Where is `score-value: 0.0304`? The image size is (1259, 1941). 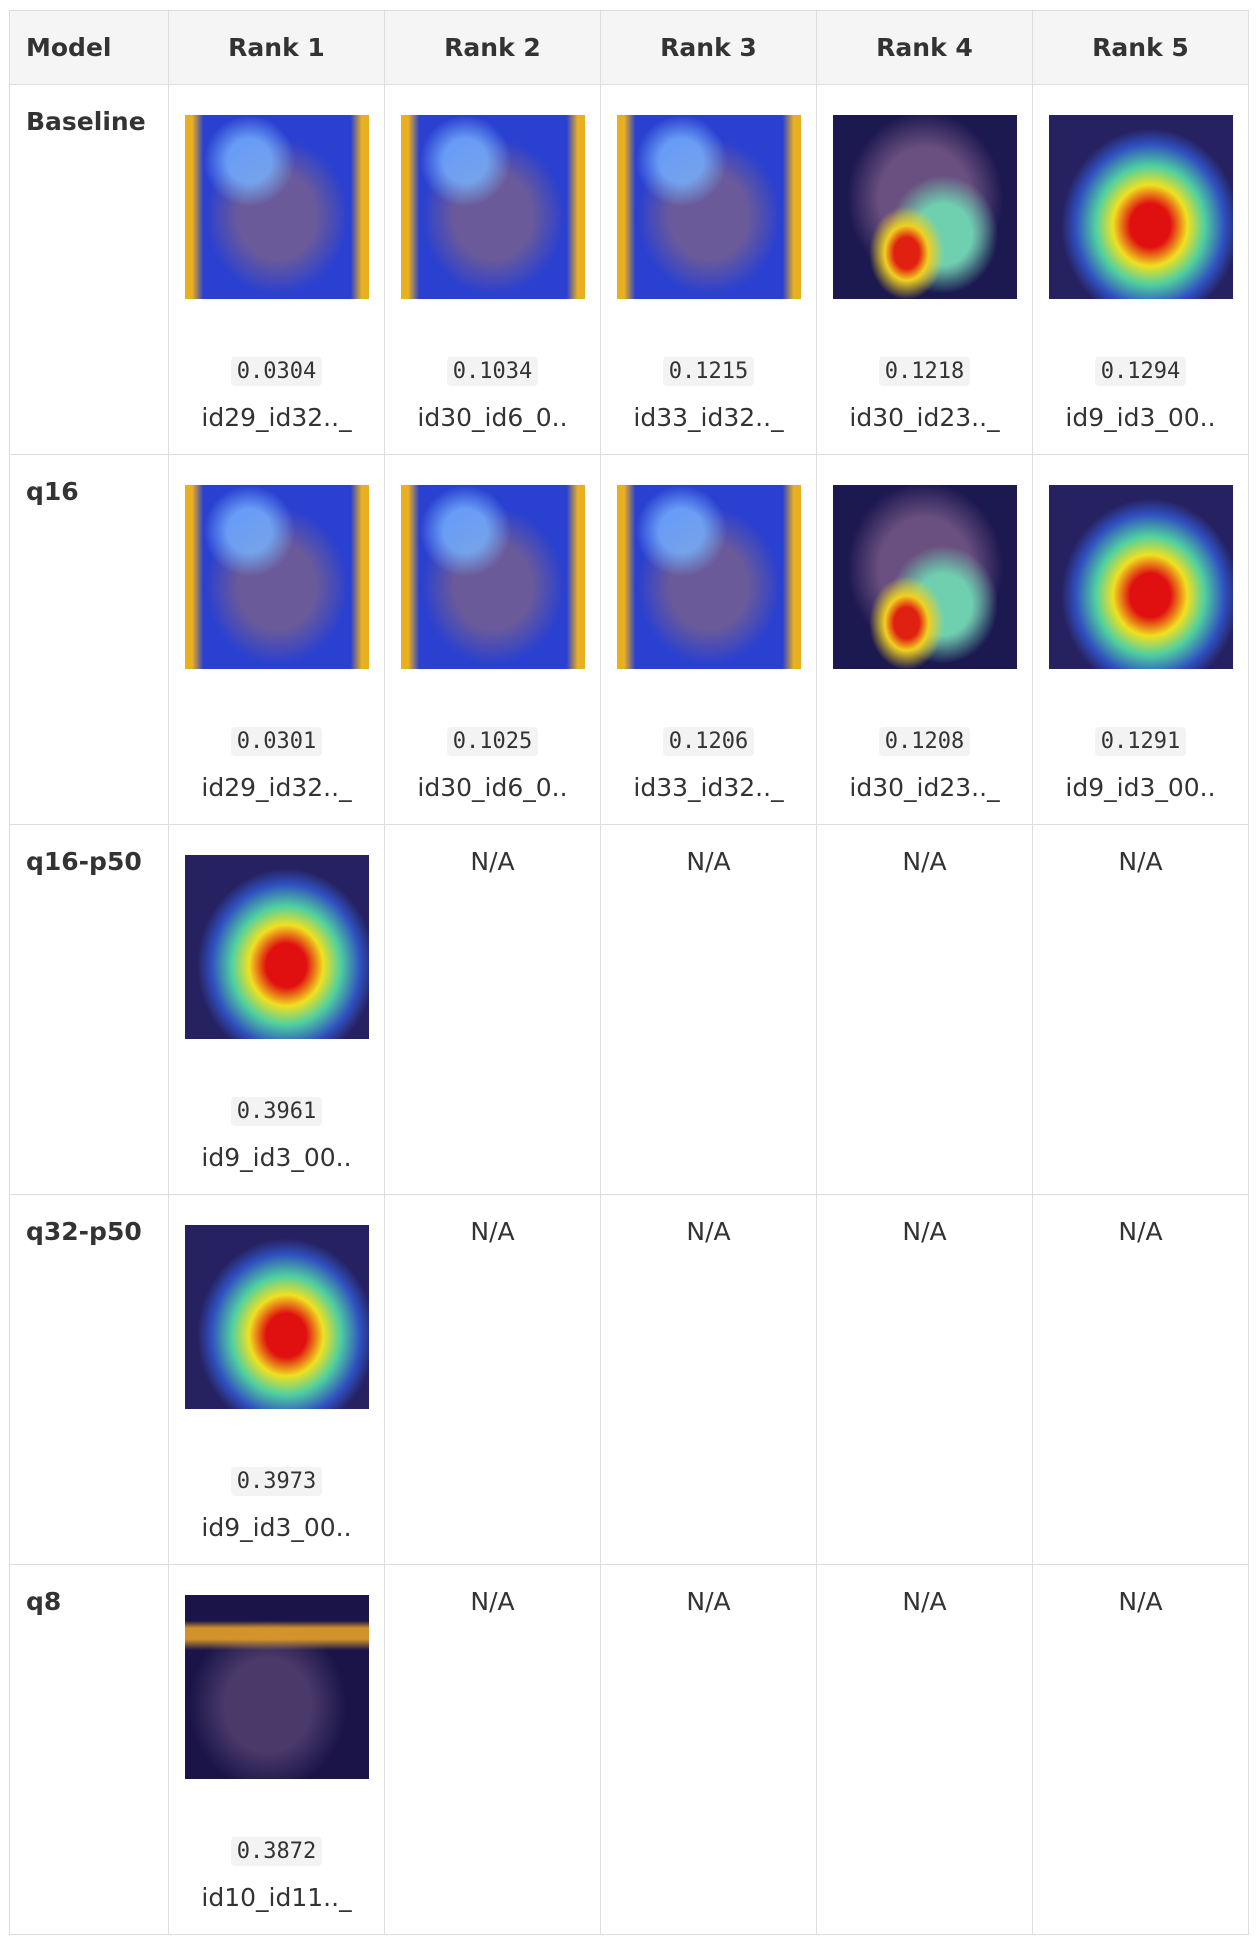 score-value: 0.0304 is located at coordinates (276, 371).